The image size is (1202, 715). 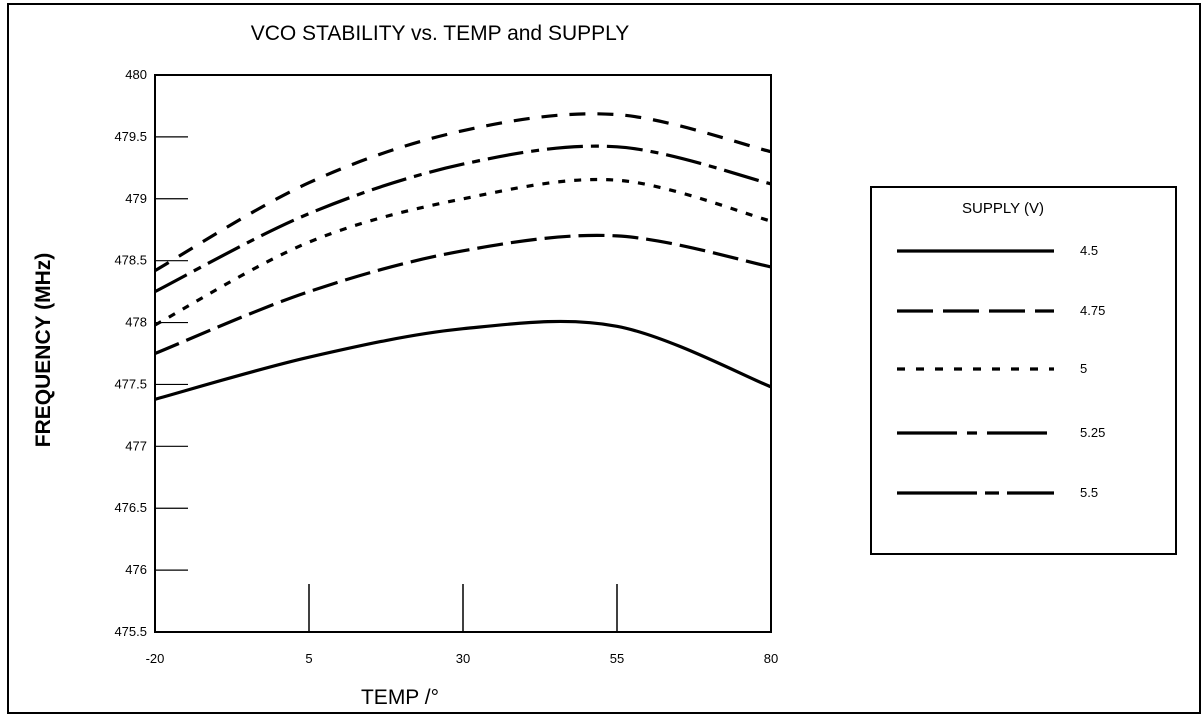 I want to click on legend-label: 4.75, so click(x=1092, y=310).